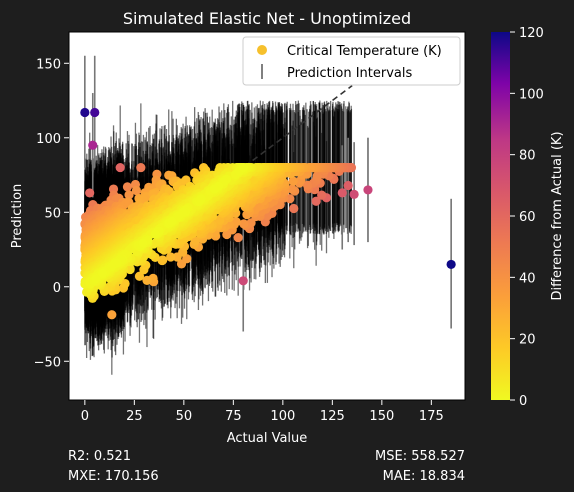  I want to click on y-tick-label: 150, so click(48, 64).